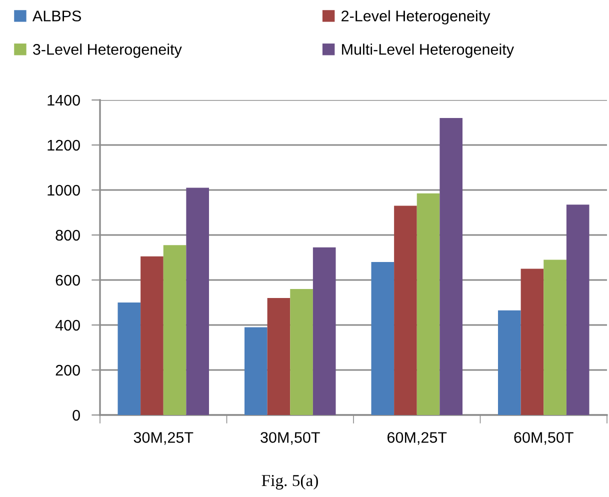  I want to click on legend-label: 2-Level Heterogeneity, so click(416, 17).